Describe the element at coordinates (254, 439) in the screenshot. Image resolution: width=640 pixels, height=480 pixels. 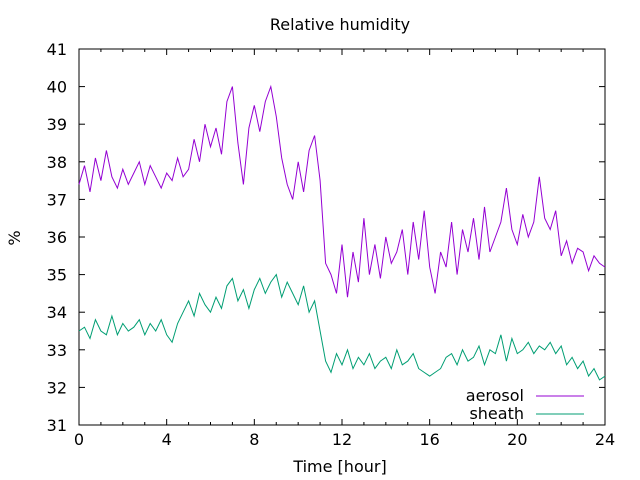
I see `x-tick-label: 8` at that location.